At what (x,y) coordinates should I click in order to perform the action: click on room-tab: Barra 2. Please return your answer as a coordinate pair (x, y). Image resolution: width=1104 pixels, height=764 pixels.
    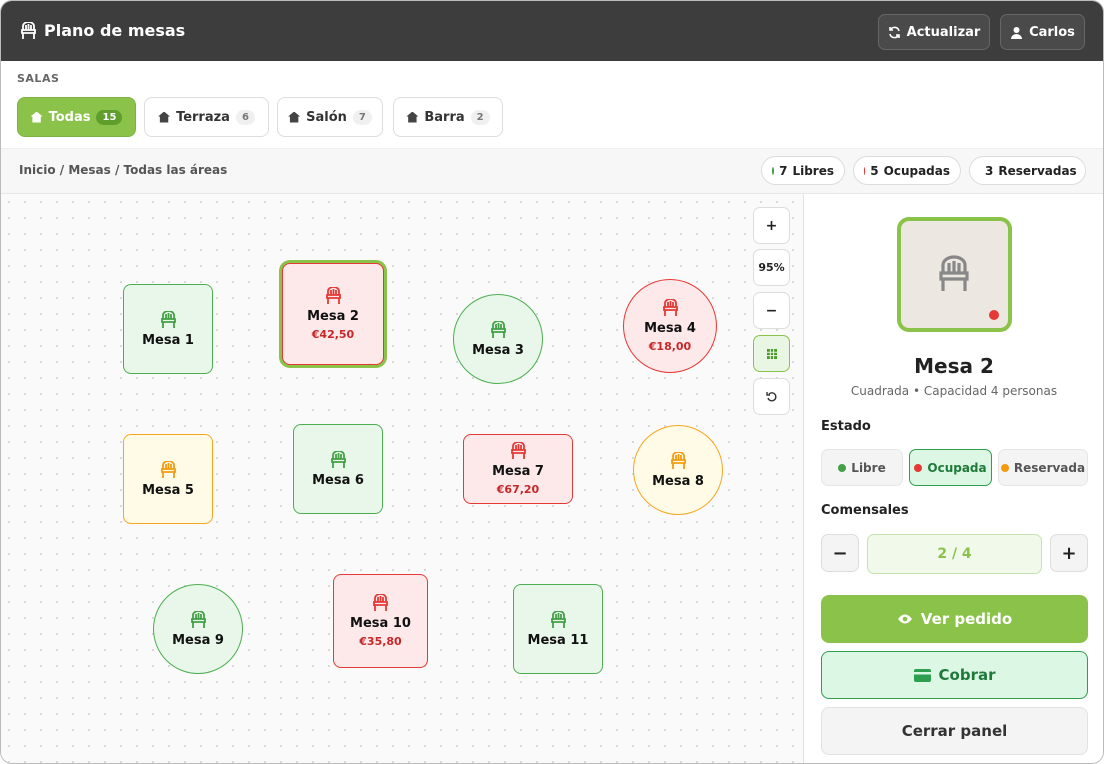
    Looking at the image, I should click on (448, 117).